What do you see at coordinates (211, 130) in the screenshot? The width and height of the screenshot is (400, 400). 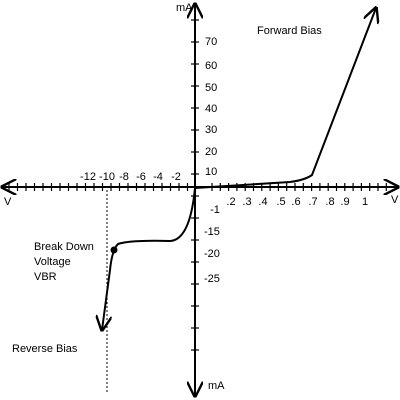 I see `y-tick-label: 30` at bounding box center [211, 130].